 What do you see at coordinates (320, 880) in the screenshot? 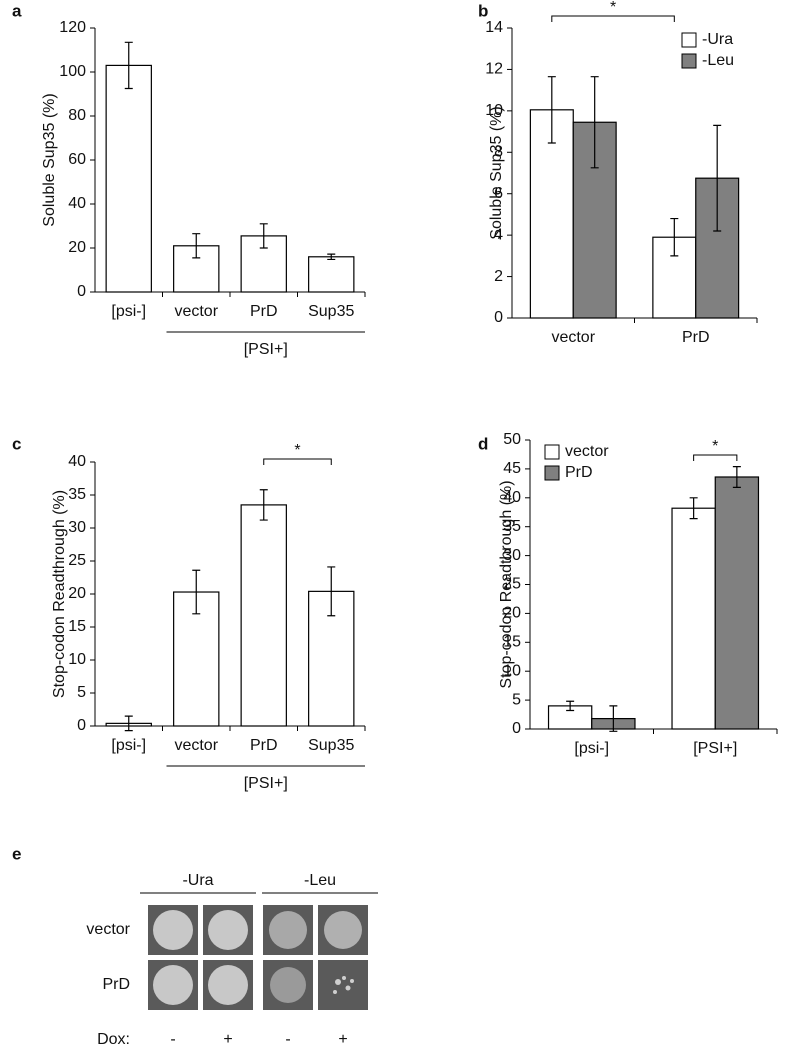
I see `column-label: -Leu` at bounding box center [320, 880].